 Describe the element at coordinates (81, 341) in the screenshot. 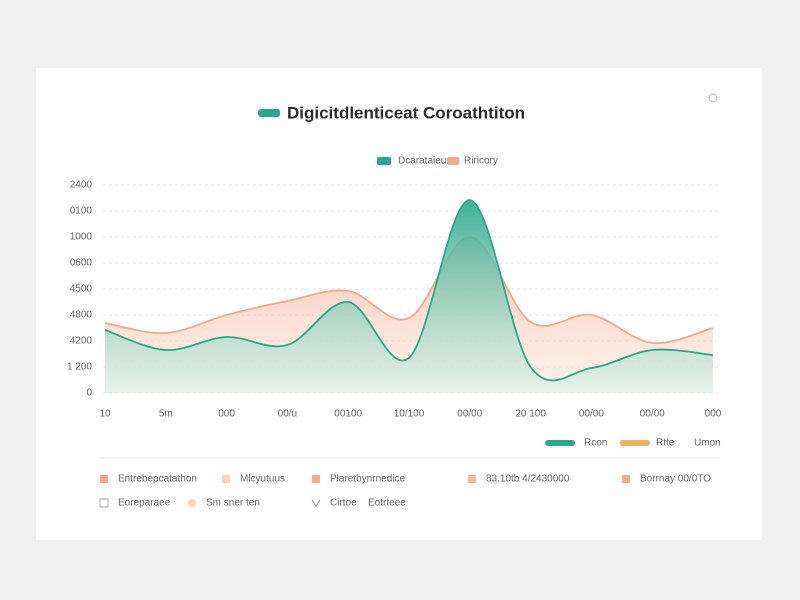

I see `y-tick-label: 4200` at that location.